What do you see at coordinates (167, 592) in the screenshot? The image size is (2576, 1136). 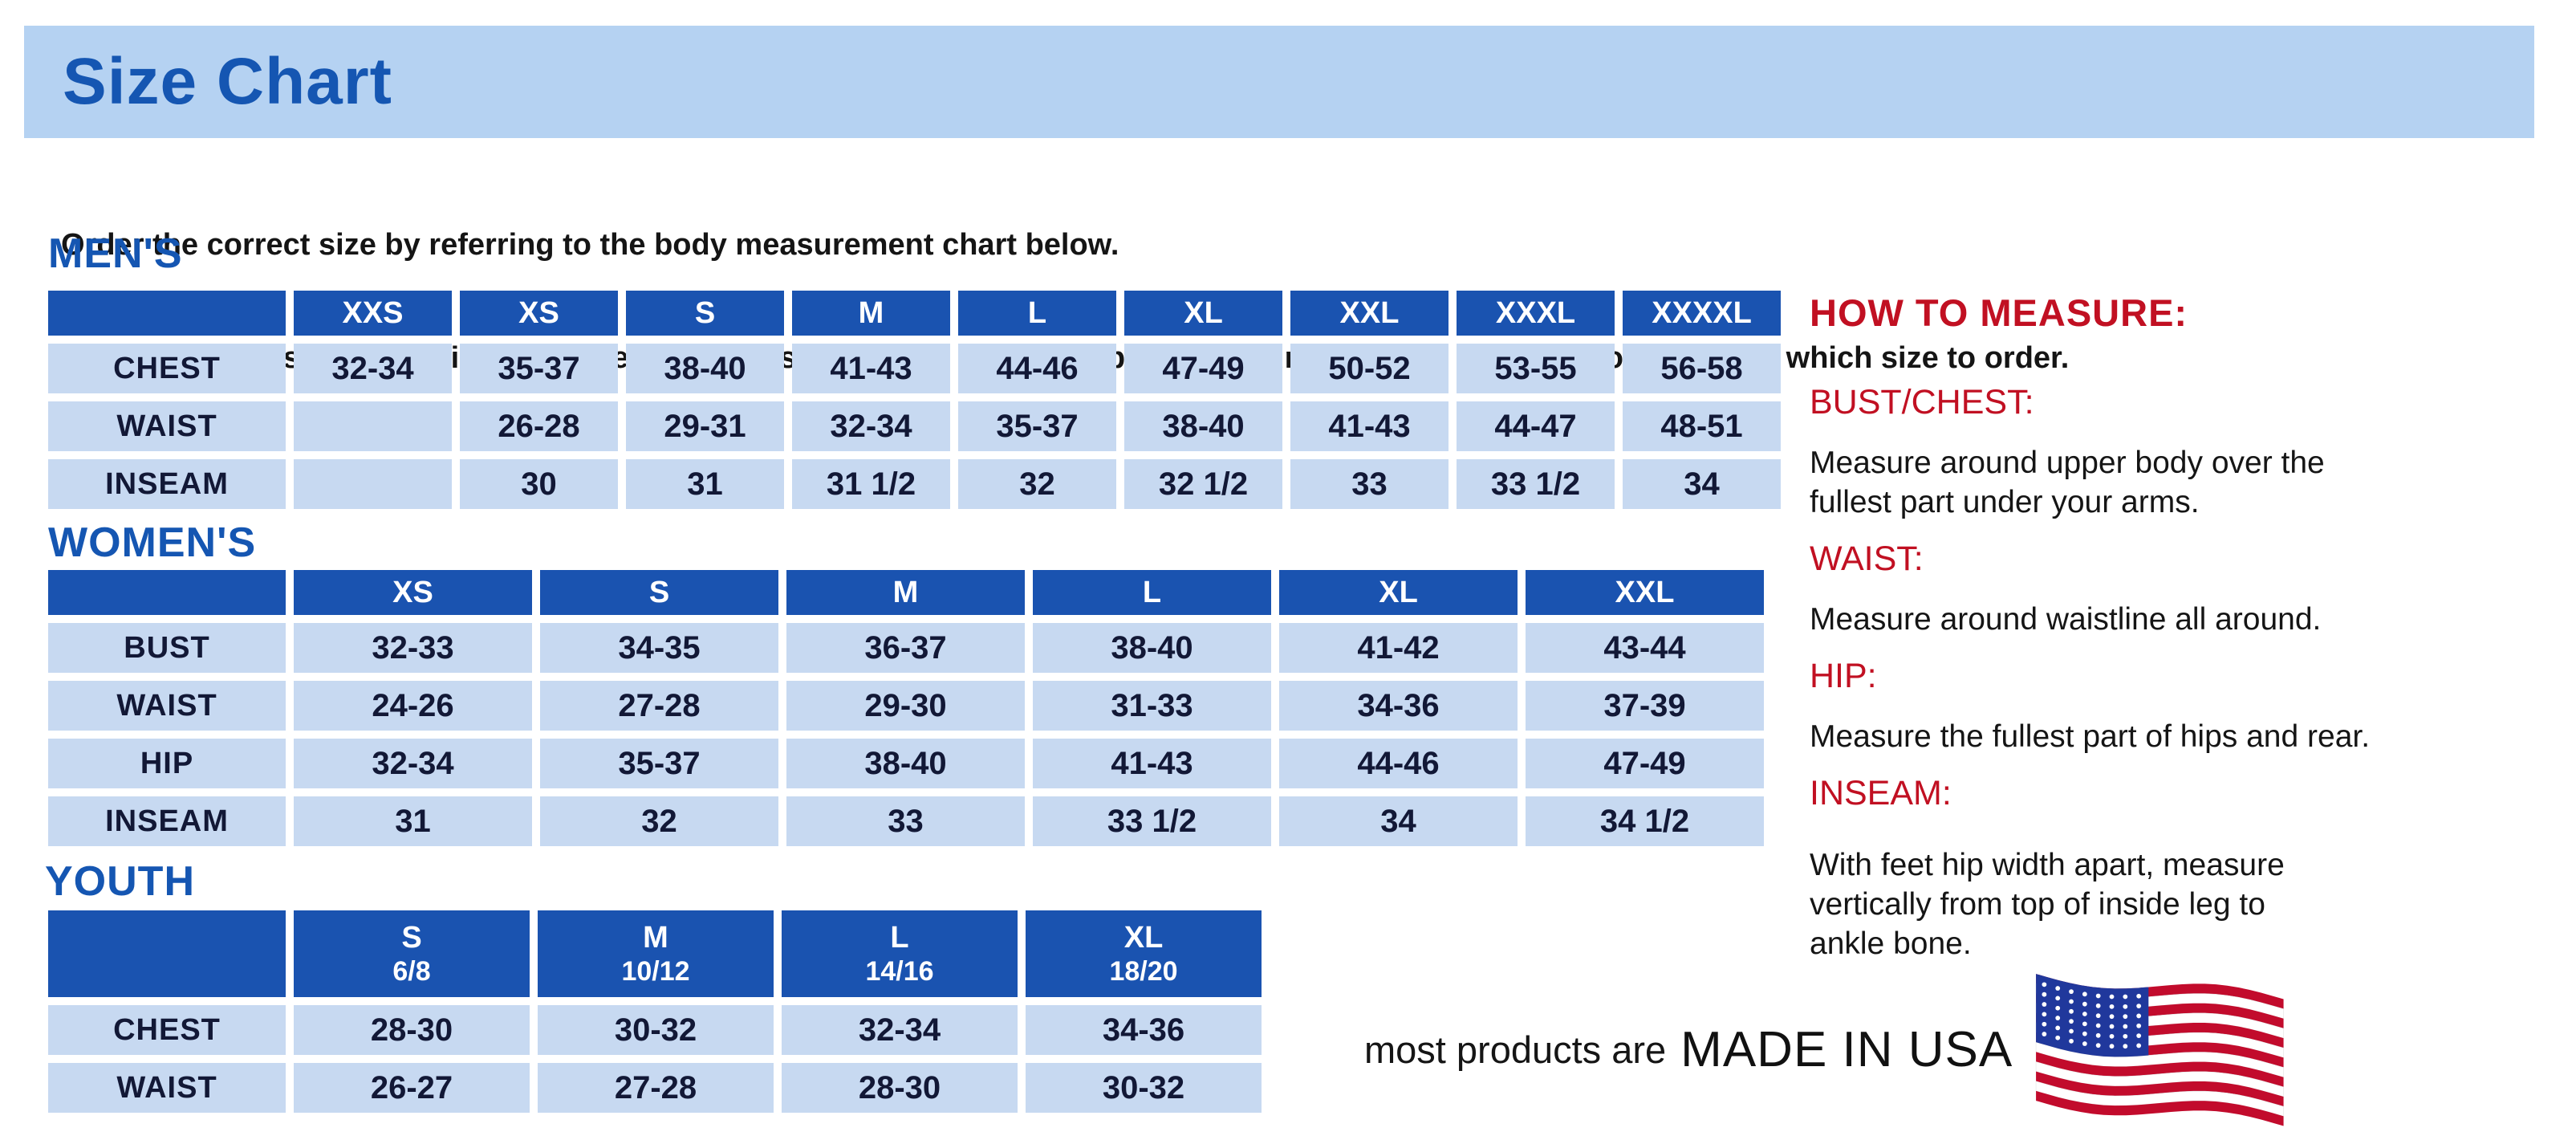 I see `womens-corner-cell` at bounding box center [167, 592].